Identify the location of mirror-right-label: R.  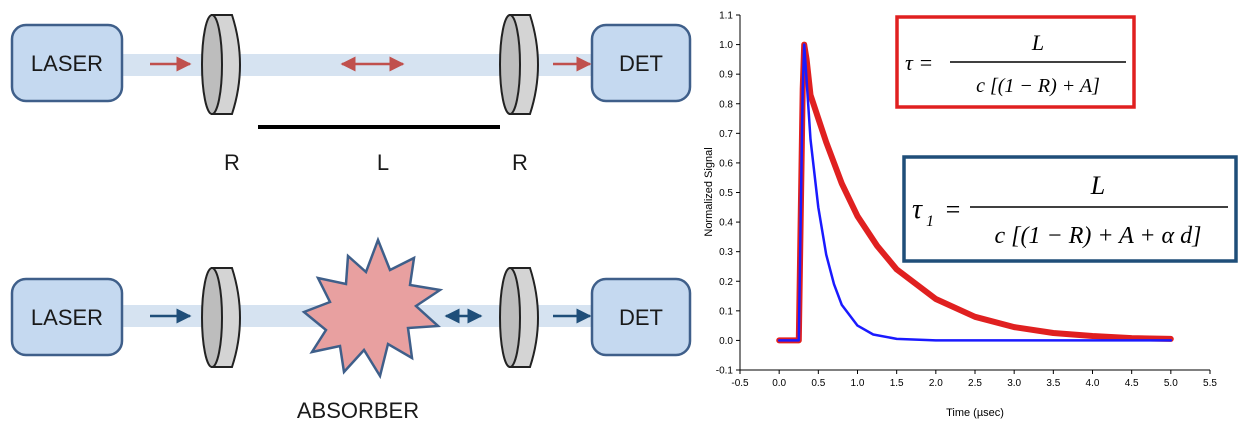
(520, 162).